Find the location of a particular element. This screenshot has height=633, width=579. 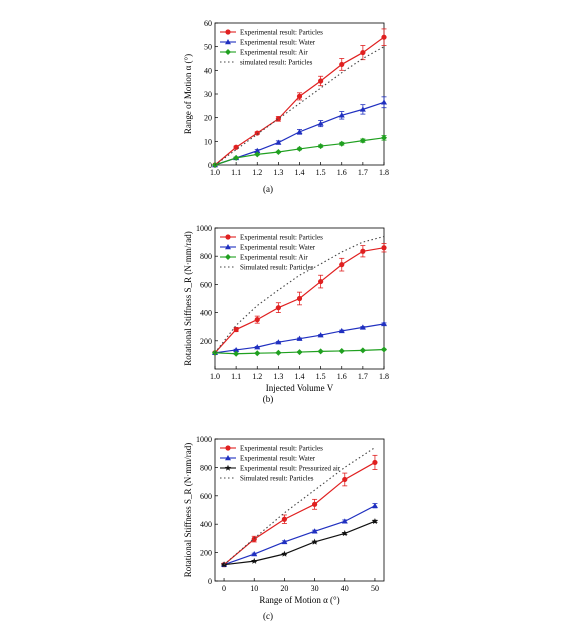

y-axis-title: Range of Motion α (°) is located at coordinates (188, 94).